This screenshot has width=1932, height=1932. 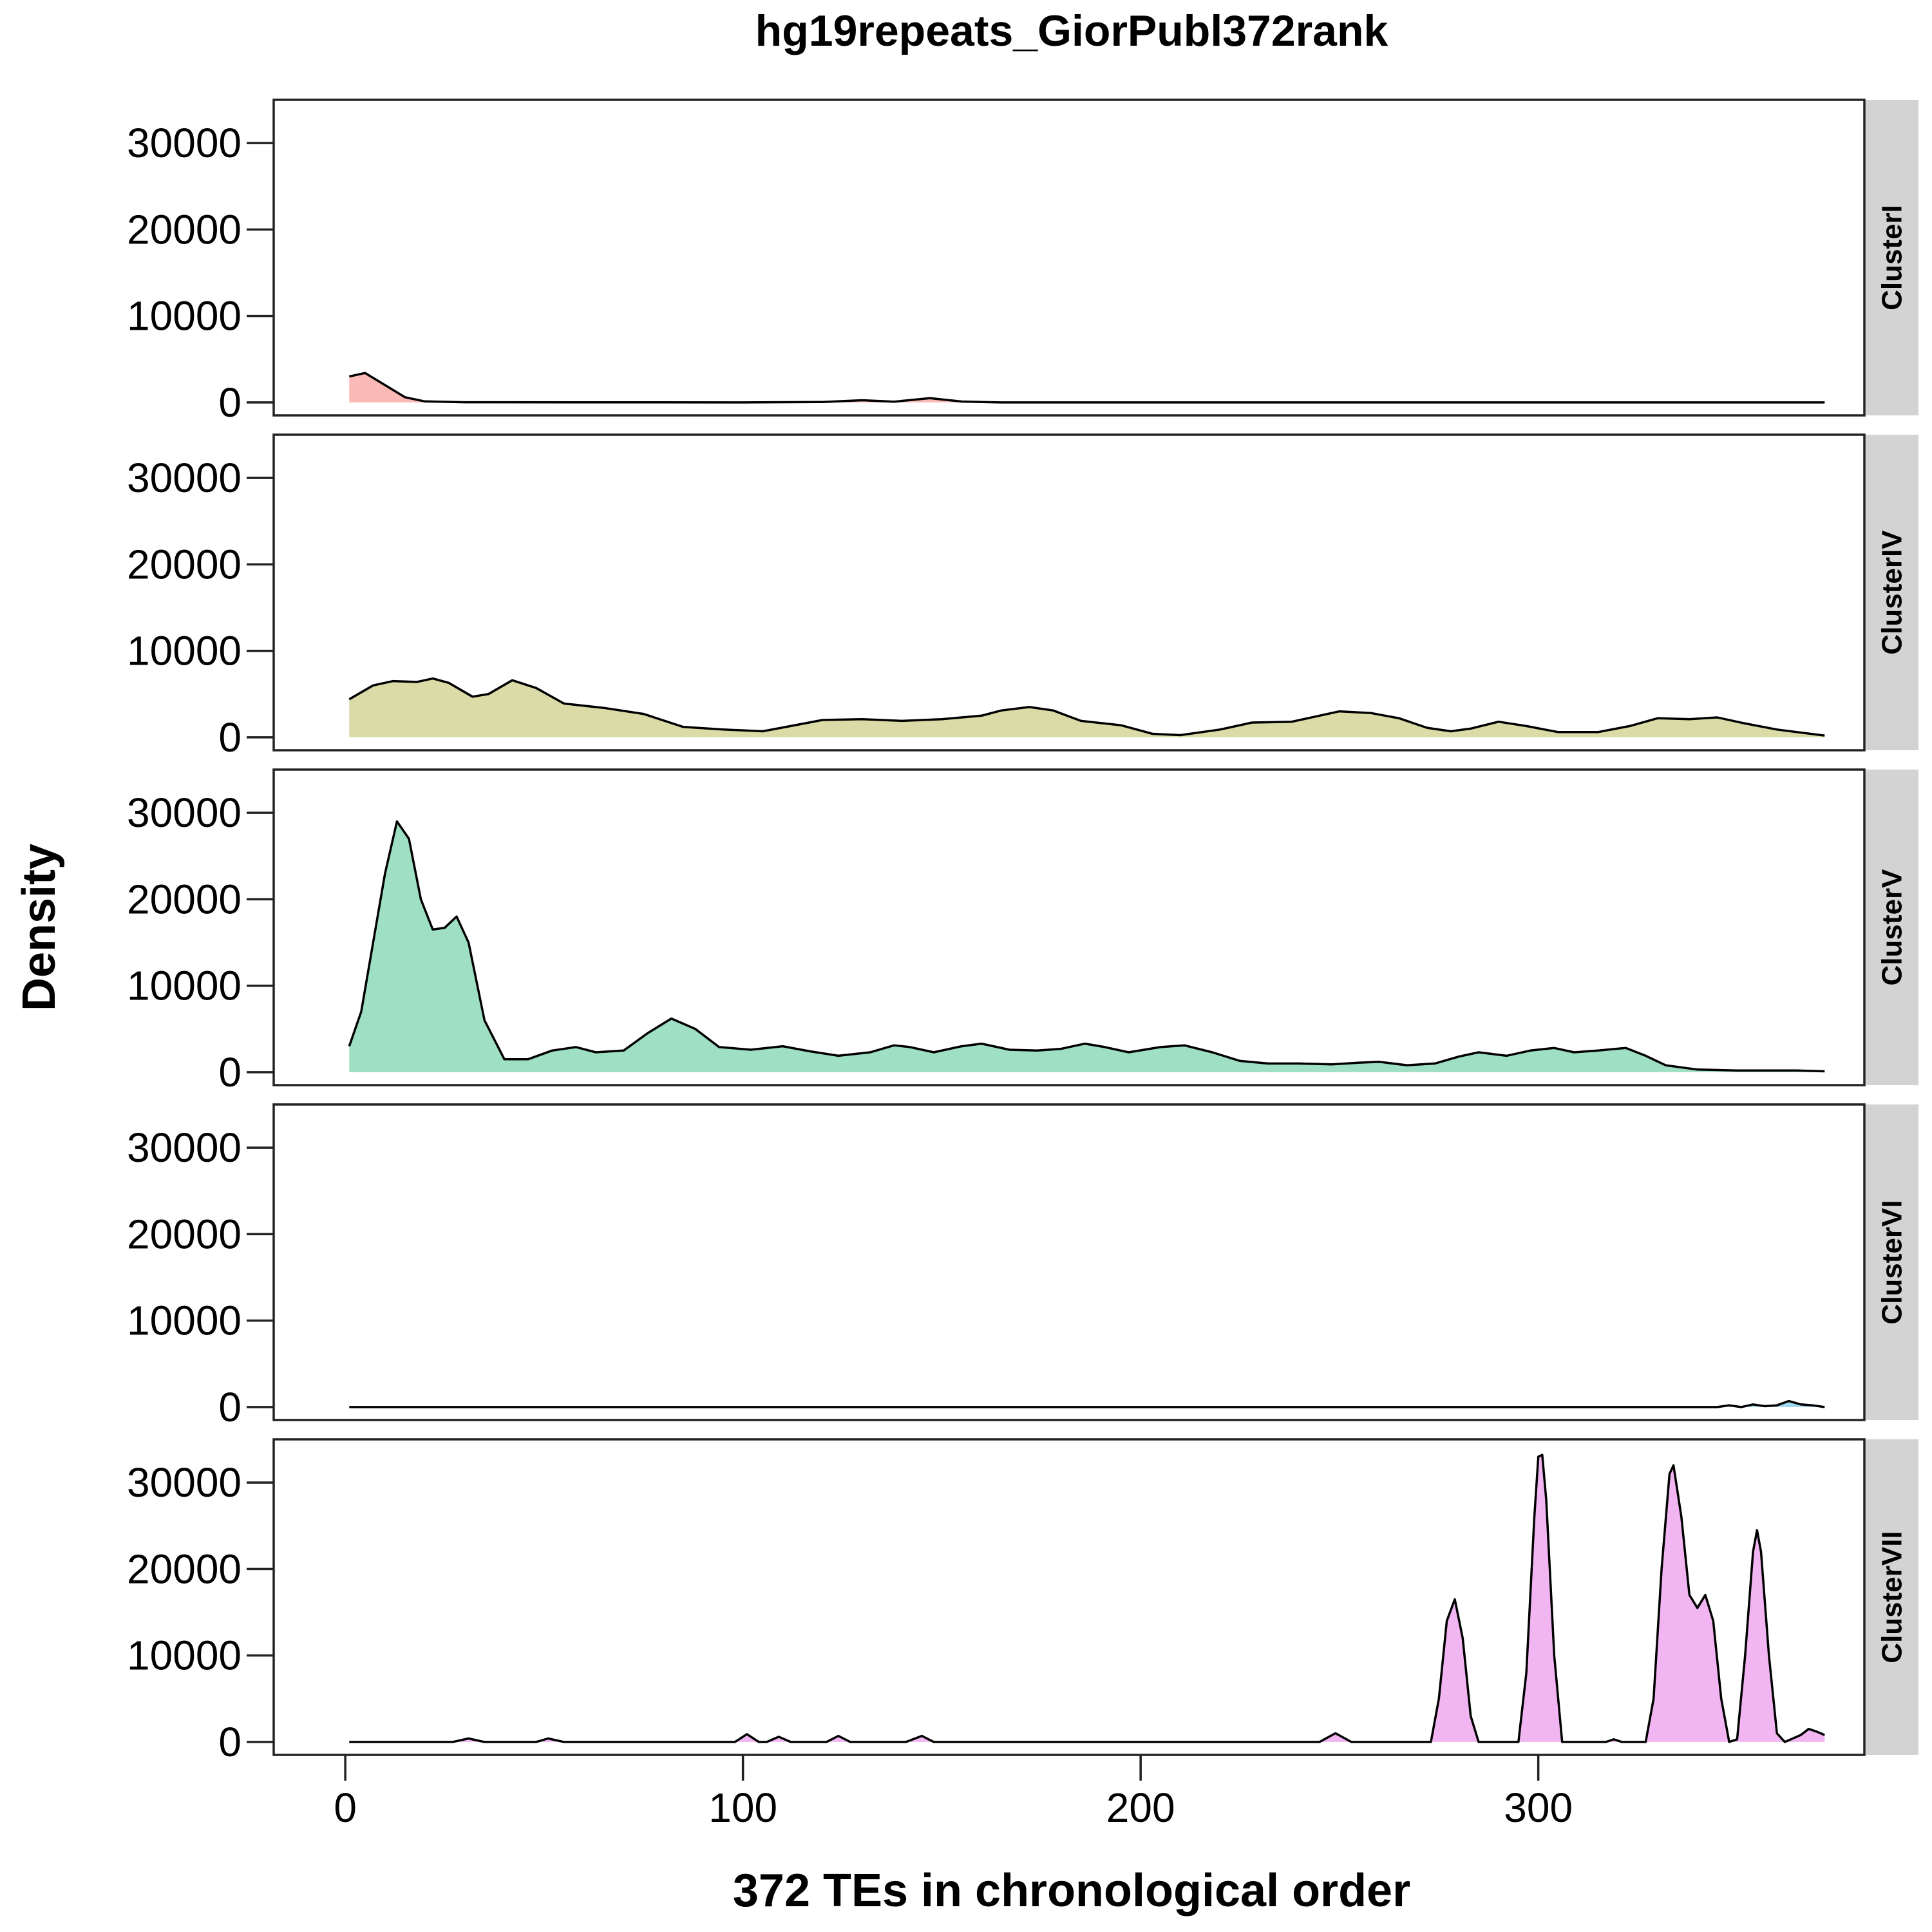 I want to click on facet-strip-label: ClusterI, so click(x=1892, y=257).